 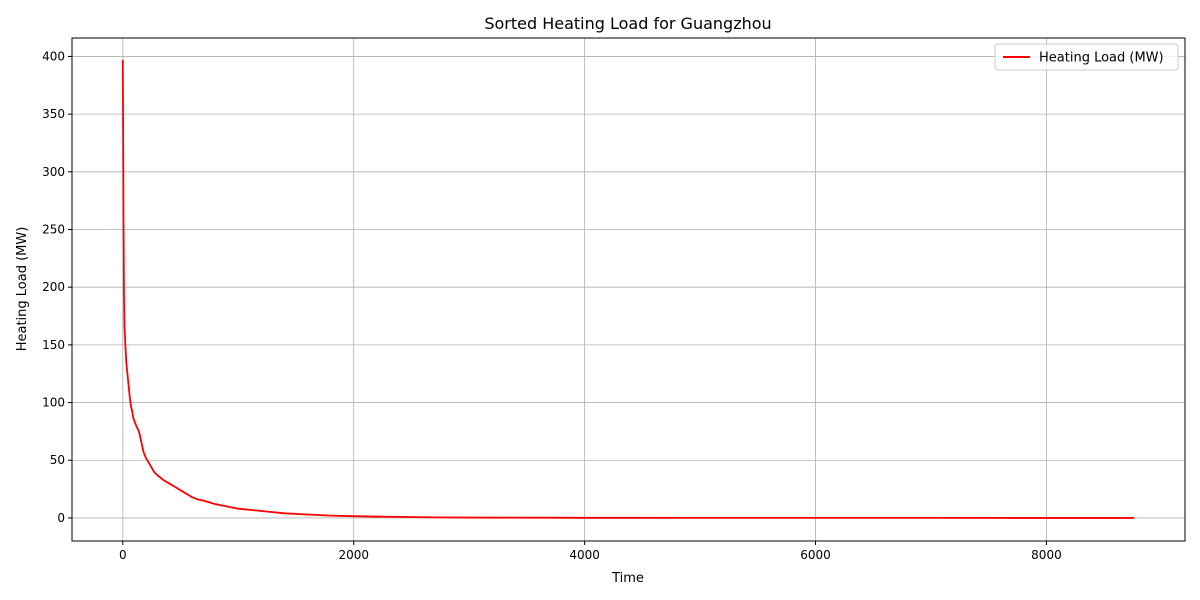 What do you see at coordinates (61, 518) in the screenshot?
I see `y-tick-label: 0` at bounding box center [61, 518].